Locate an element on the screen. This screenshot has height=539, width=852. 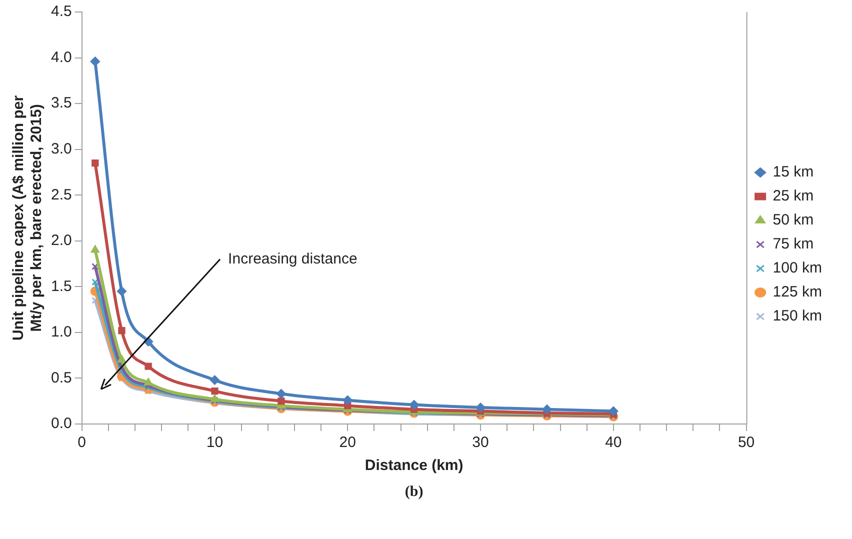
y-tick-label: 0.5 is located at coordinates (61, 377).